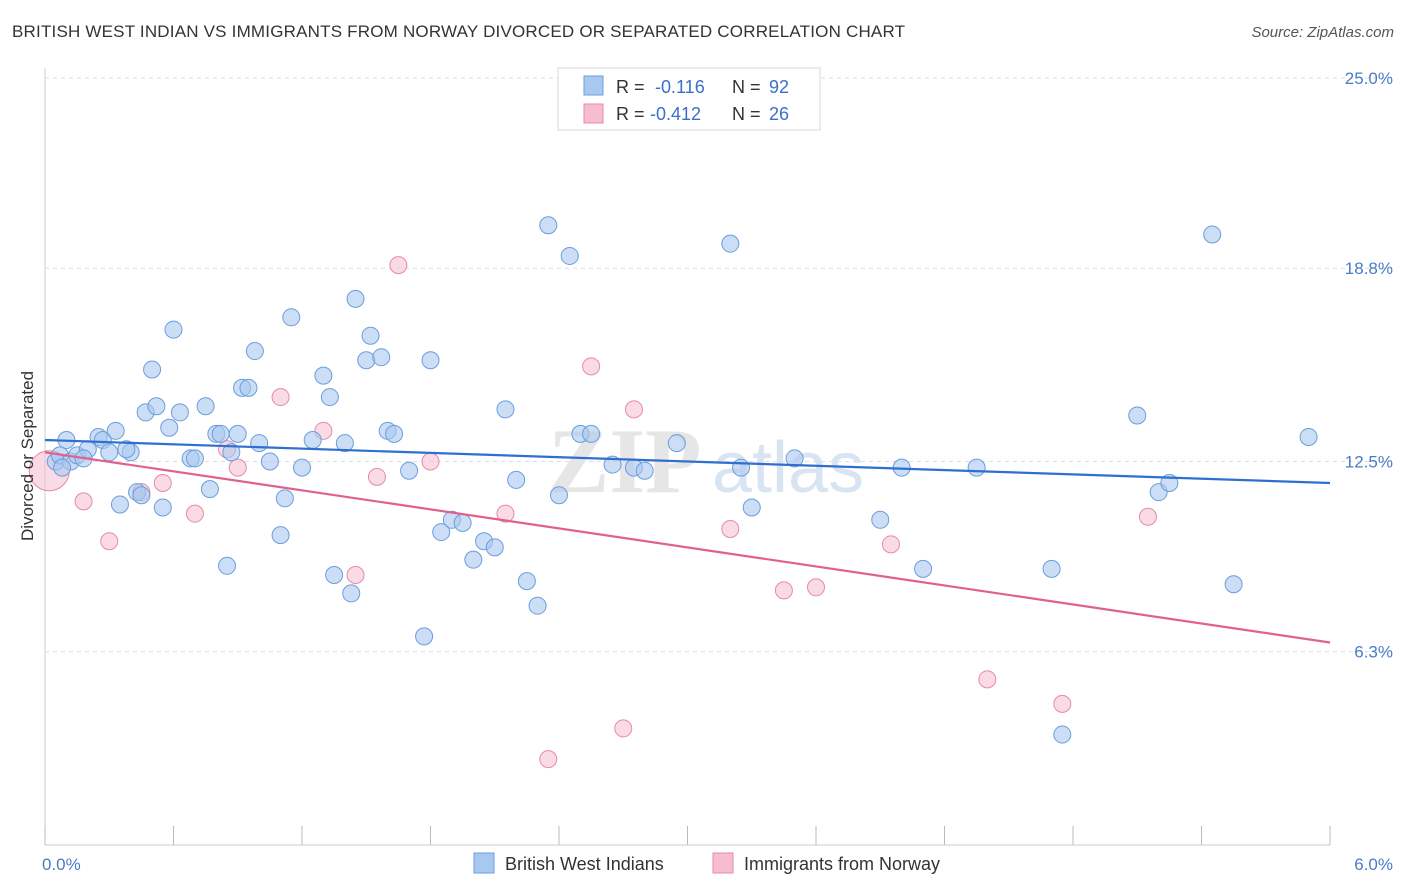 This screenshot has width=1406, height=892. I want to click on x-tick-label-1: 6.0%, so click(1373, 864).